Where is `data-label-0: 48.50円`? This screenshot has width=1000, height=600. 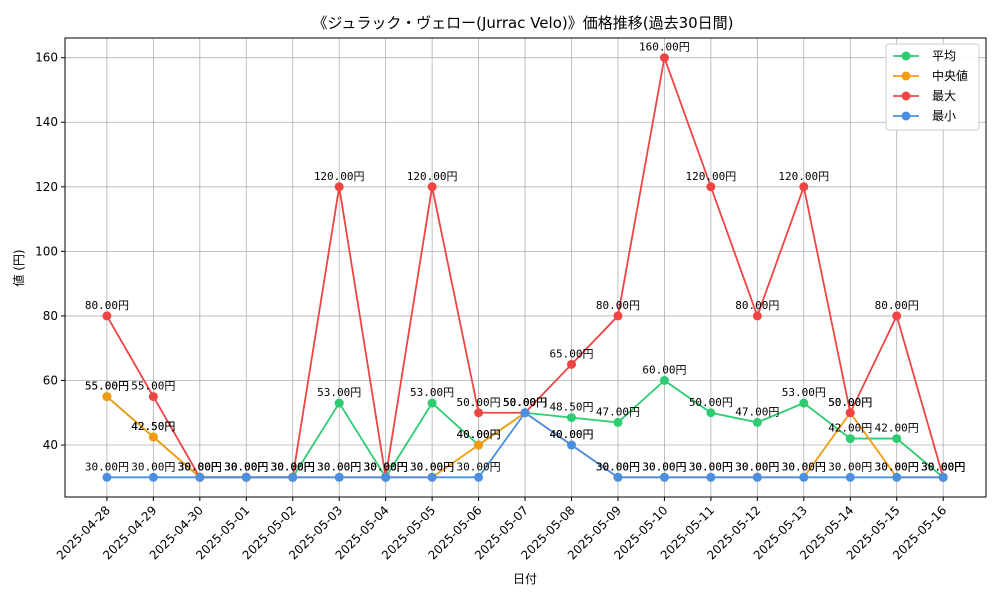 data-label-0: 48.50円 is located at coordinates (571, 407).